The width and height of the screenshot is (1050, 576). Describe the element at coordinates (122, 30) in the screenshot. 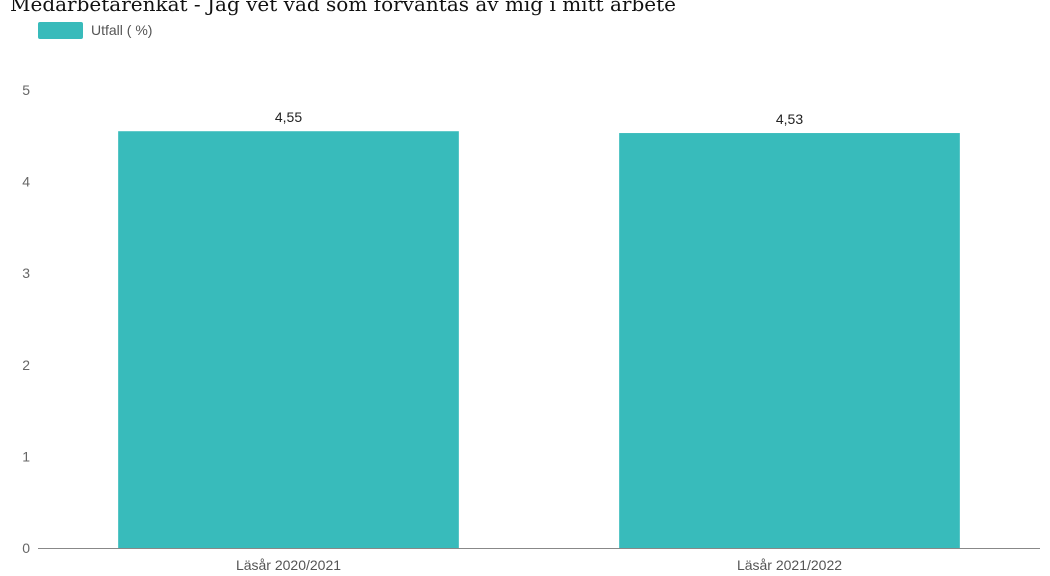

I see `legend-label: Utfall ( %)` at that location.